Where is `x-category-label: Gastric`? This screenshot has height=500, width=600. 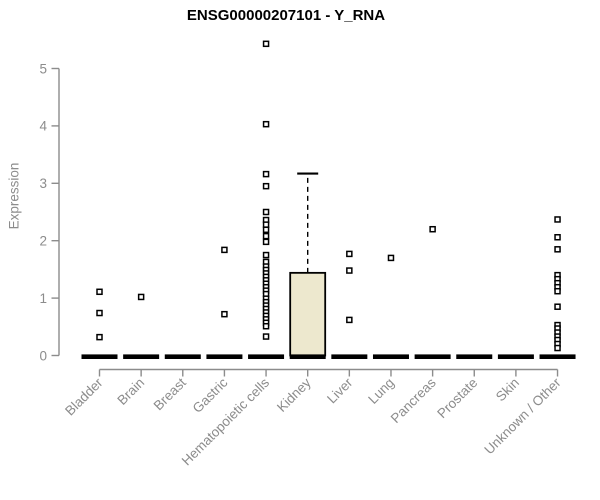 x-category-label: Gastric is located at coordinates (210, 395).